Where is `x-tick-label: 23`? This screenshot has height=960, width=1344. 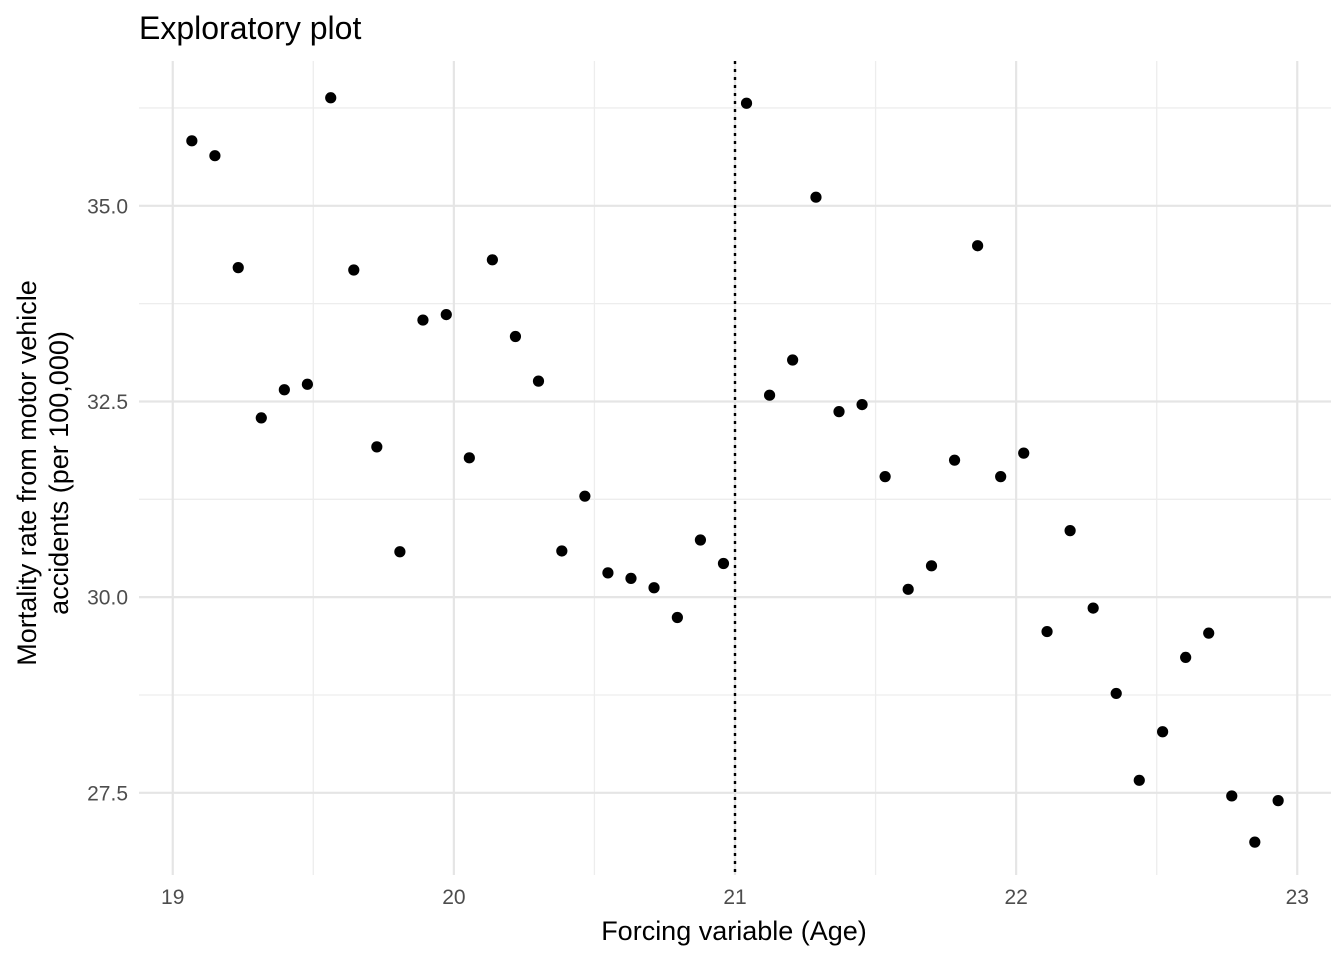 x-tick-label: 23 is located at coordinates (1297, 897).